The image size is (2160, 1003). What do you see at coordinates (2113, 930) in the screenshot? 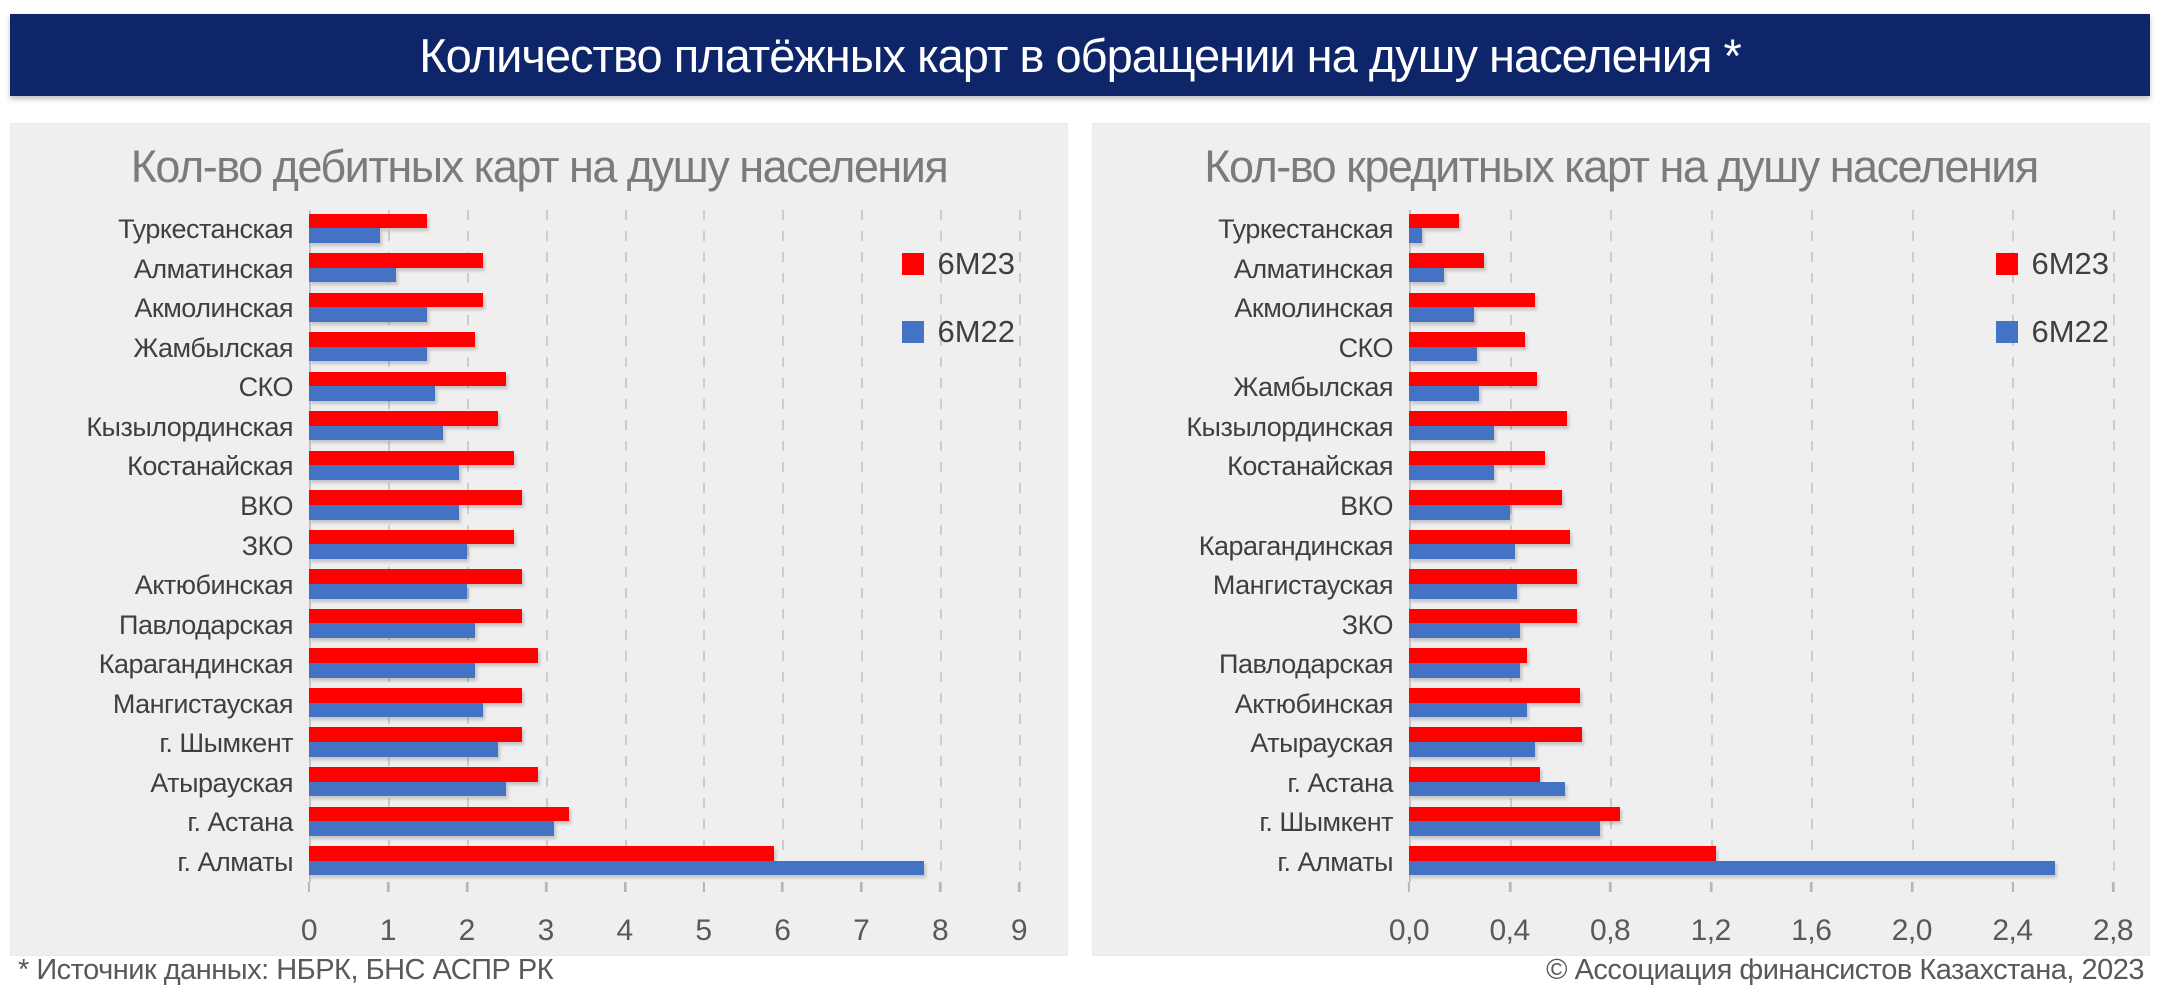
I see `x-tick-label: 2,8` at bounding box center [2113, 930].